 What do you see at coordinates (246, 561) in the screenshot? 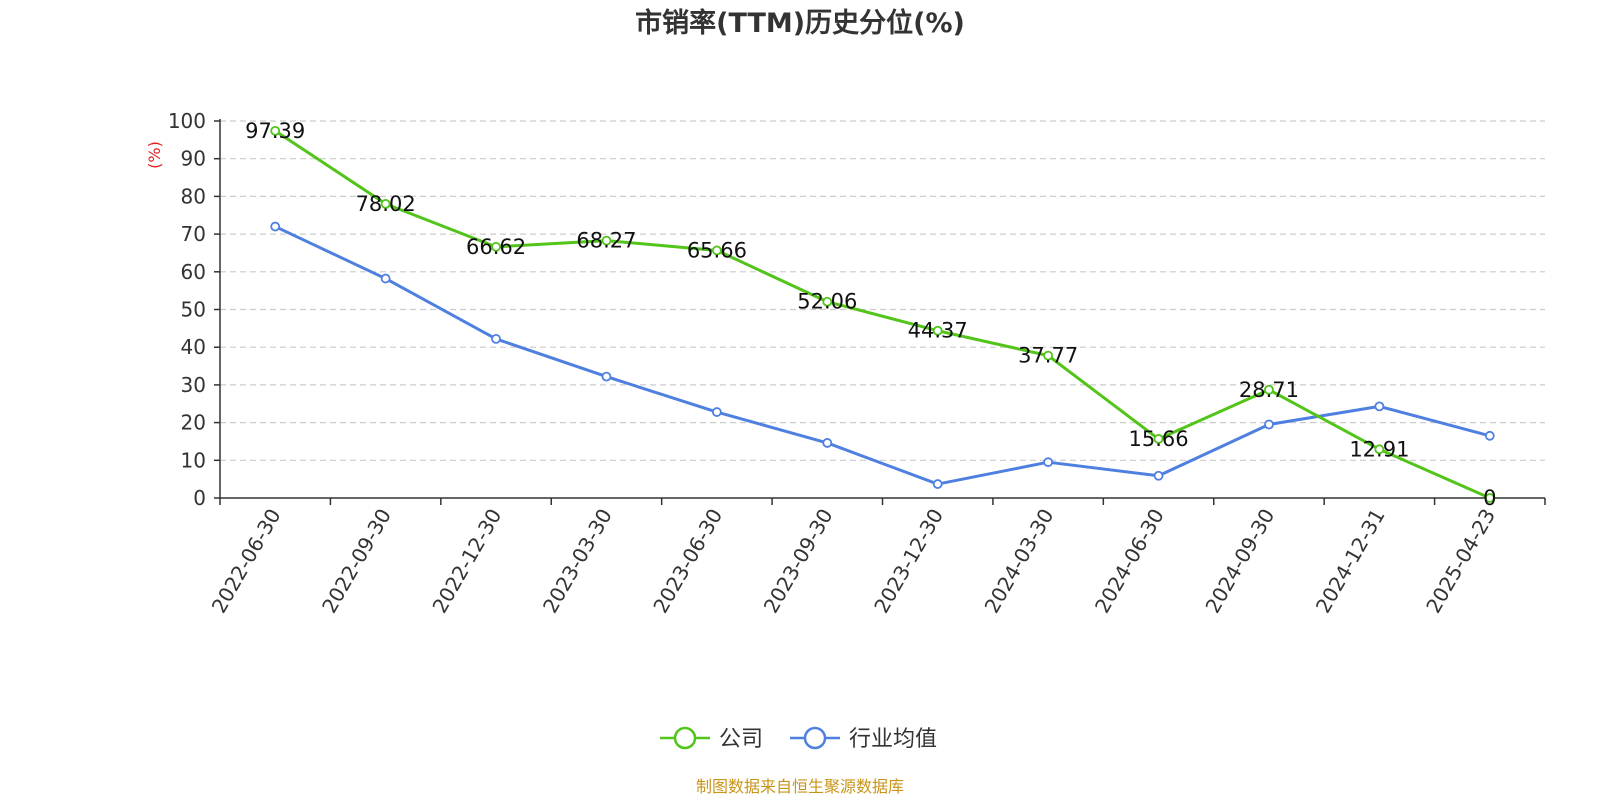
I see `x-tick-label: 2022-06-30` at bounding box center [246, 561].